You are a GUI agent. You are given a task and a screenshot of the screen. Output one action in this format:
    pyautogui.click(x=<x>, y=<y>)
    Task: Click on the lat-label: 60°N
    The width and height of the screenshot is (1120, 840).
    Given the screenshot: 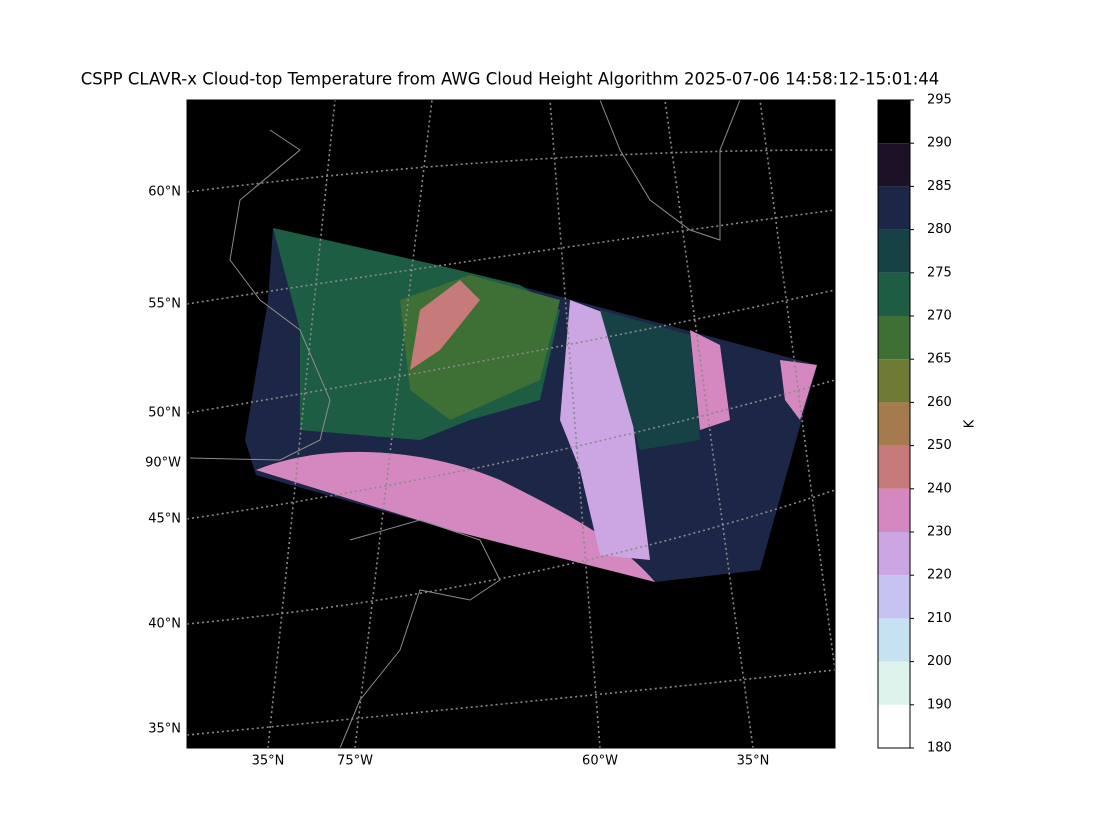 What is the action you would take?
    pyautogui.click(x=164, y=192)
    